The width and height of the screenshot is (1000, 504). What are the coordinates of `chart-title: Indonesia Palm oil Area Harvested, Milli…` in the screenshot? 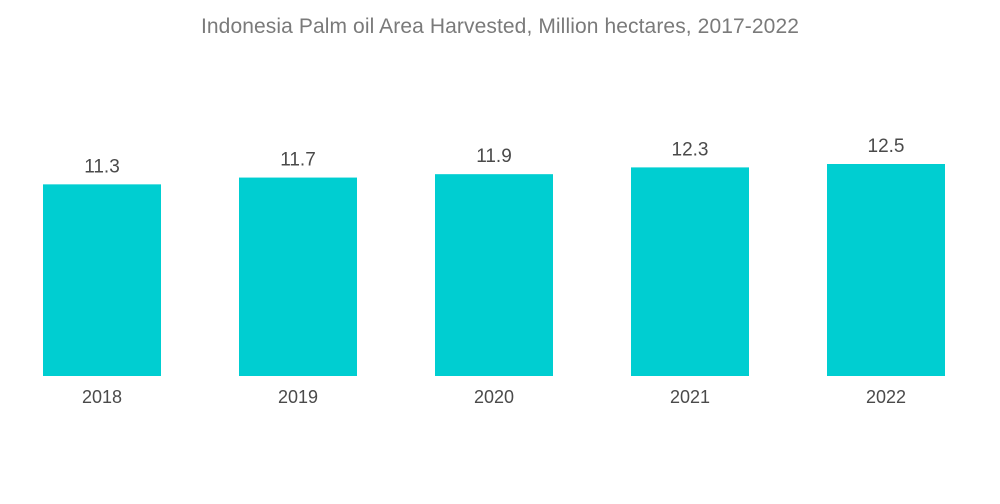 It's located at (500, 26).